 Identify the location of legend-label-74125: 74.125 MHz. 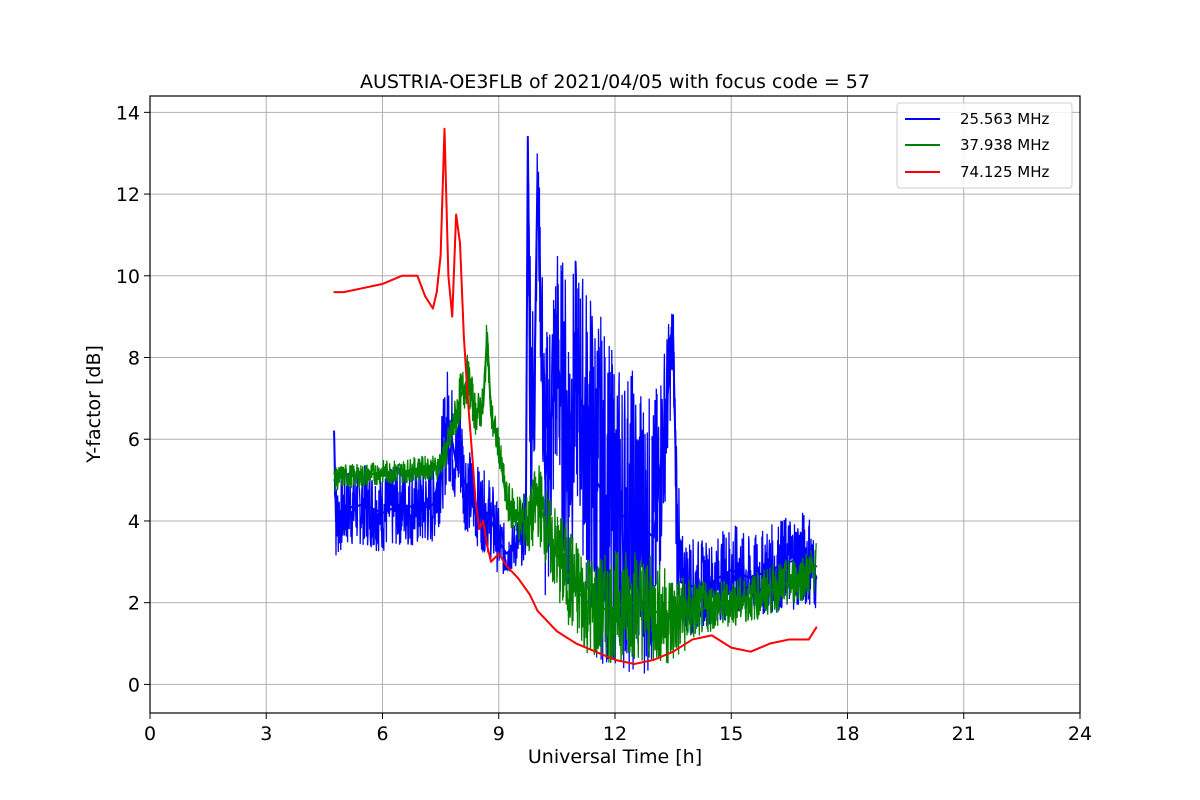
(1004, 172).